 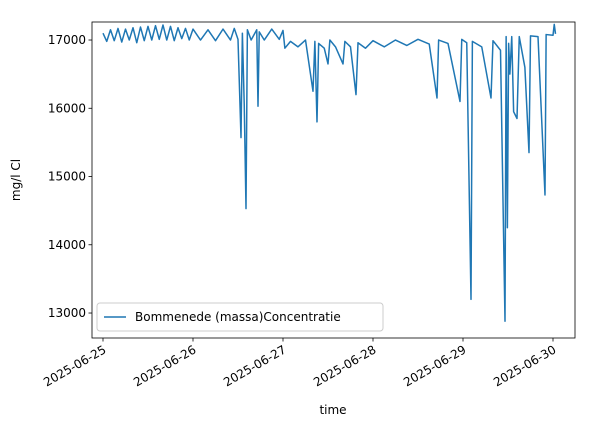 What do you see at coordinates (164, 365) in the screenshot?
I see `x-tick-label: 2025-06-26` at bounding box center [164, 365].